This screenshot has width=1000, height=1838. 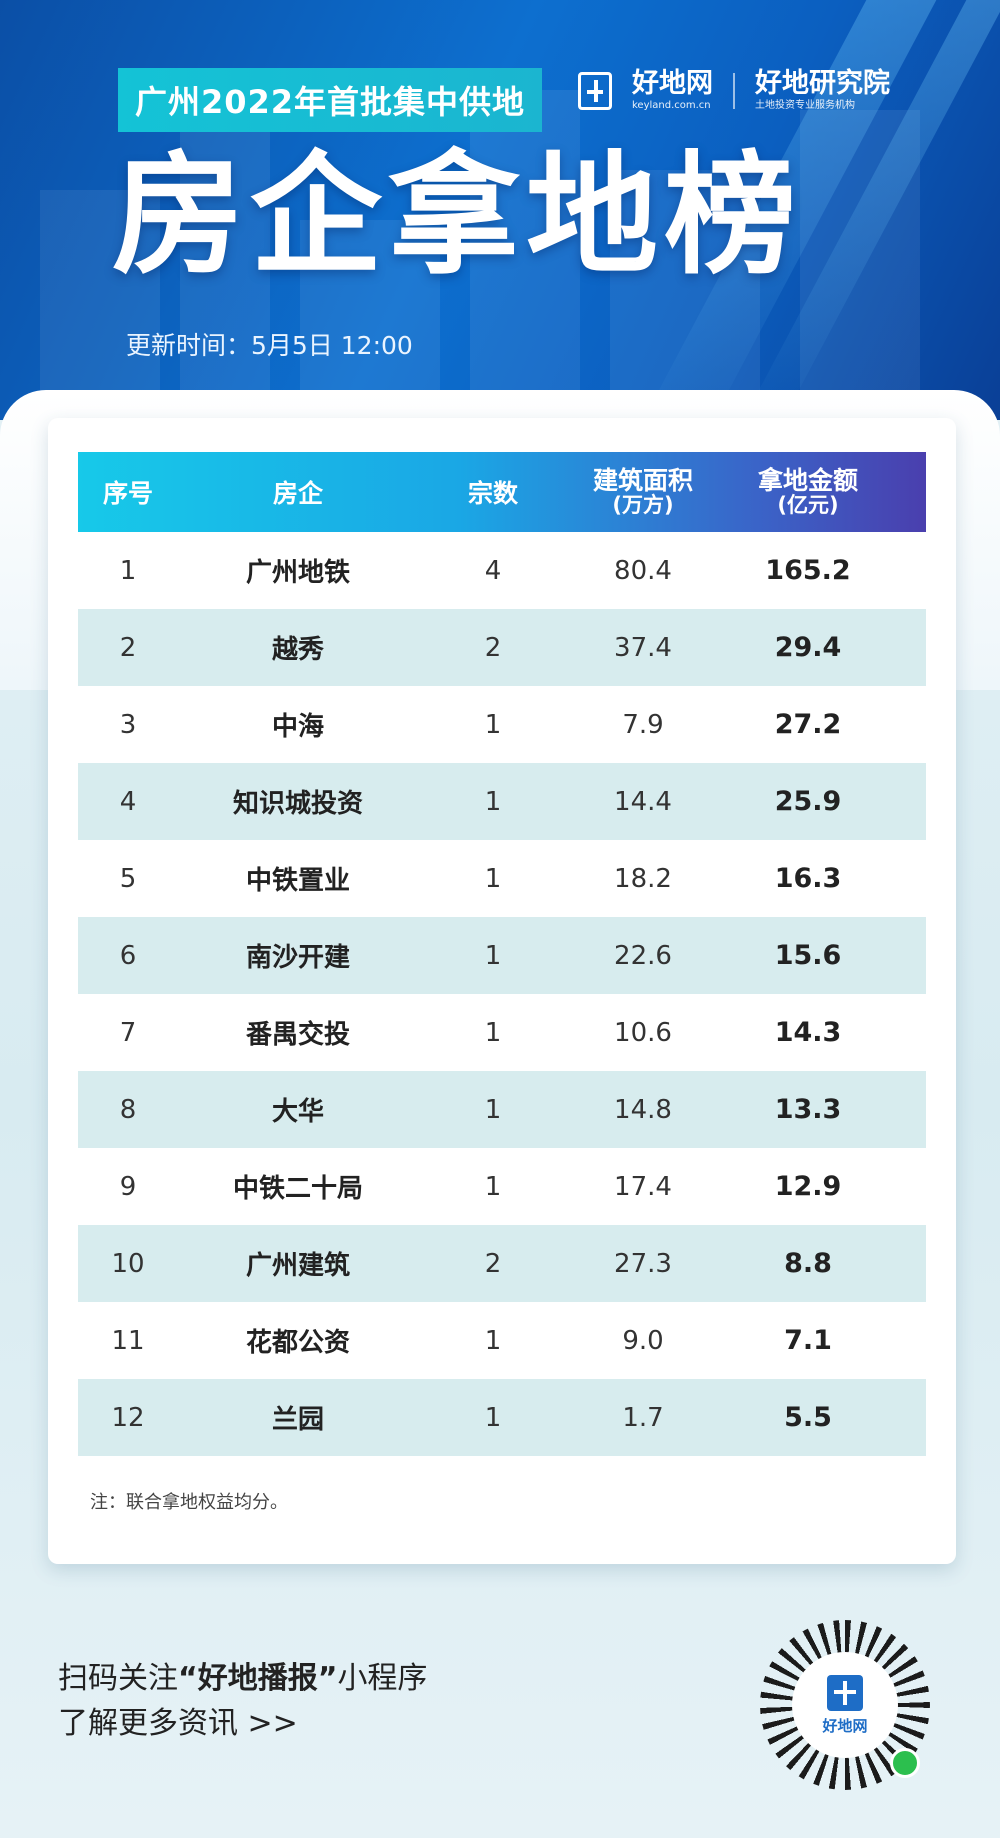 I want to click on area-cell: 80.4, so click(x=643, y=570).